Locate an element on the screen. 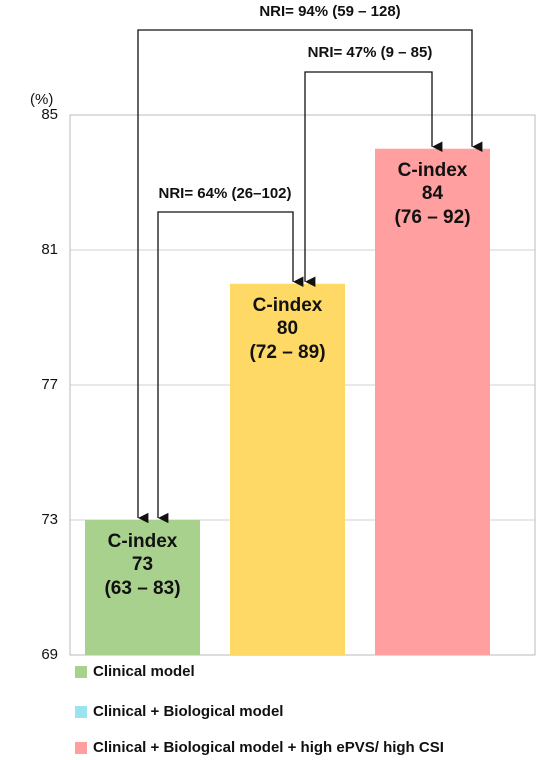 This screenshot has width=536, height=760. value-label: 80 is located at coordinates (287, 328).